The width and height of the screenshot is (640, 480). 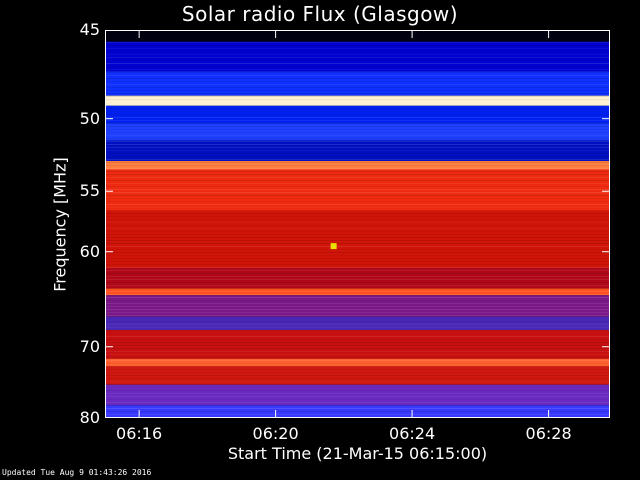 I want to click on burst-hotspot, so click(x=333, y=246).